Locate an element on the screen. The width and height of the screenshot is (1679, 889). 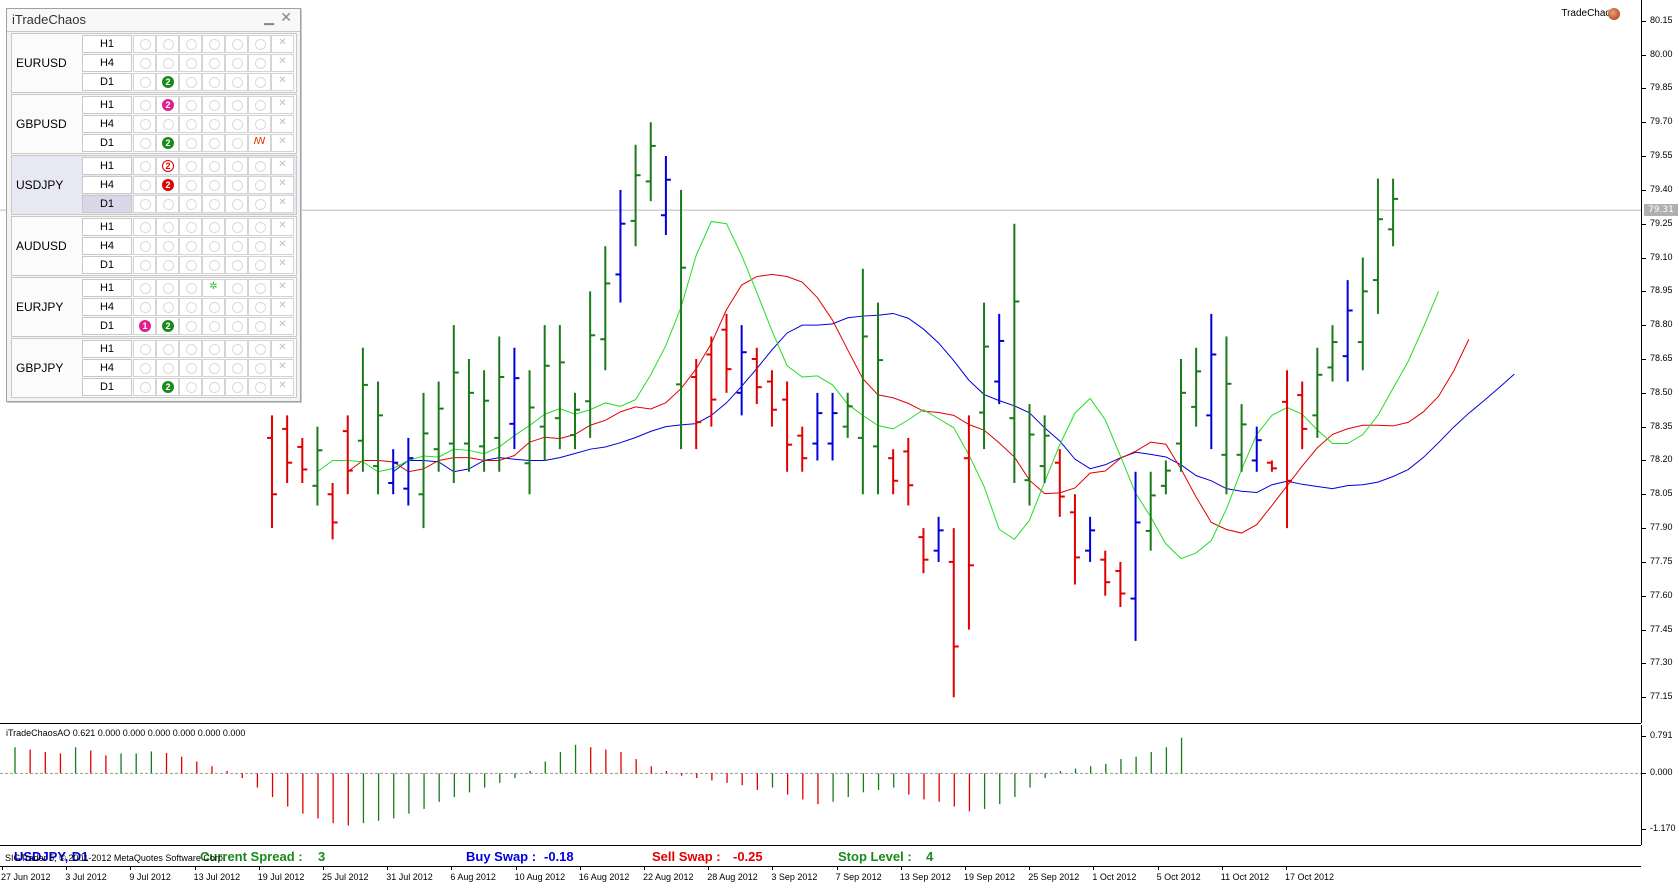
symbol-label: EURJPY is located at coordinates (40, 307).